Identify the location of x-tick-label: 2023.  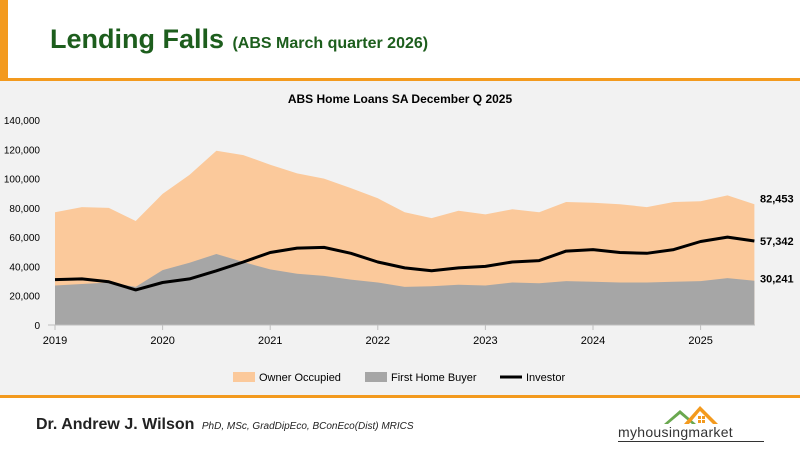
(485, 341).